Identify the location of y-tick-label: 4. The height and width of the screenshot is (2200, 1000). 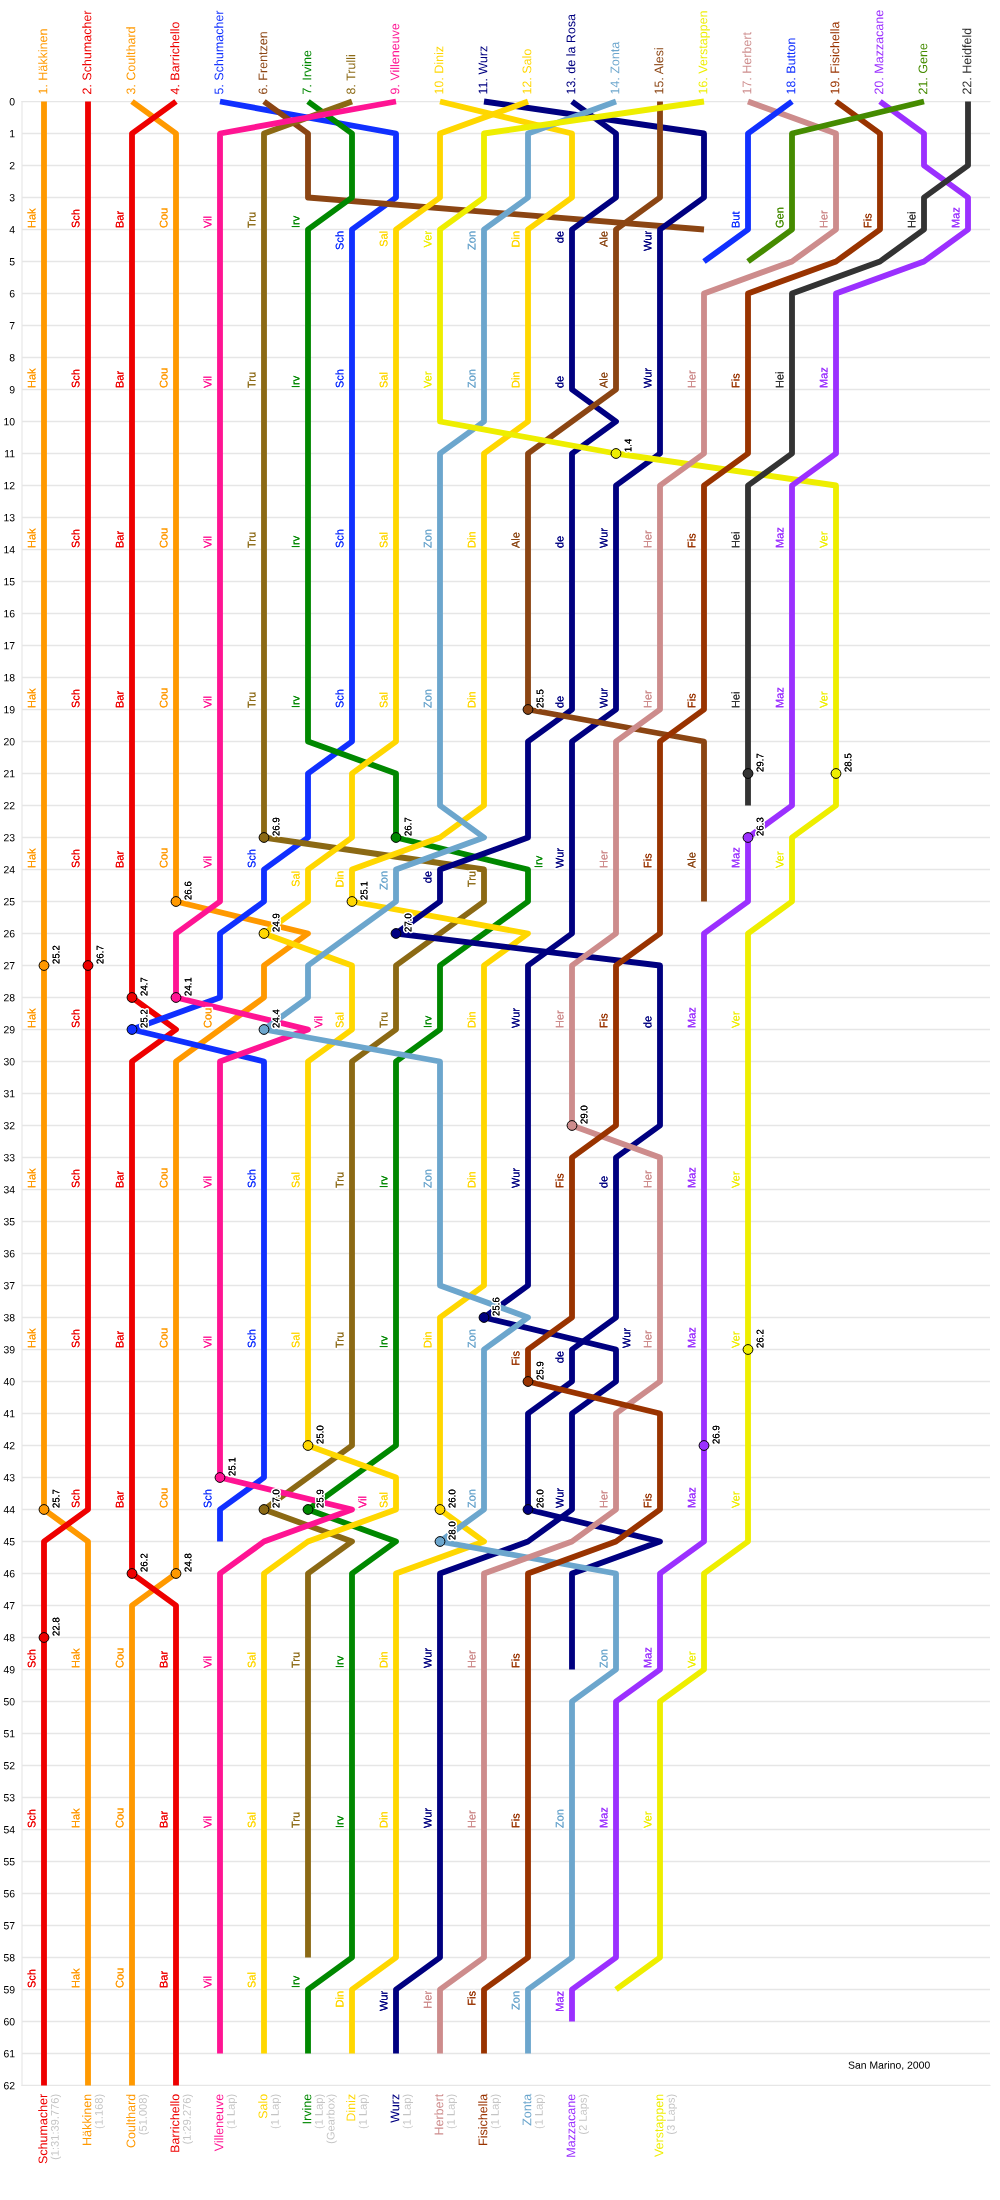
(12, 230).